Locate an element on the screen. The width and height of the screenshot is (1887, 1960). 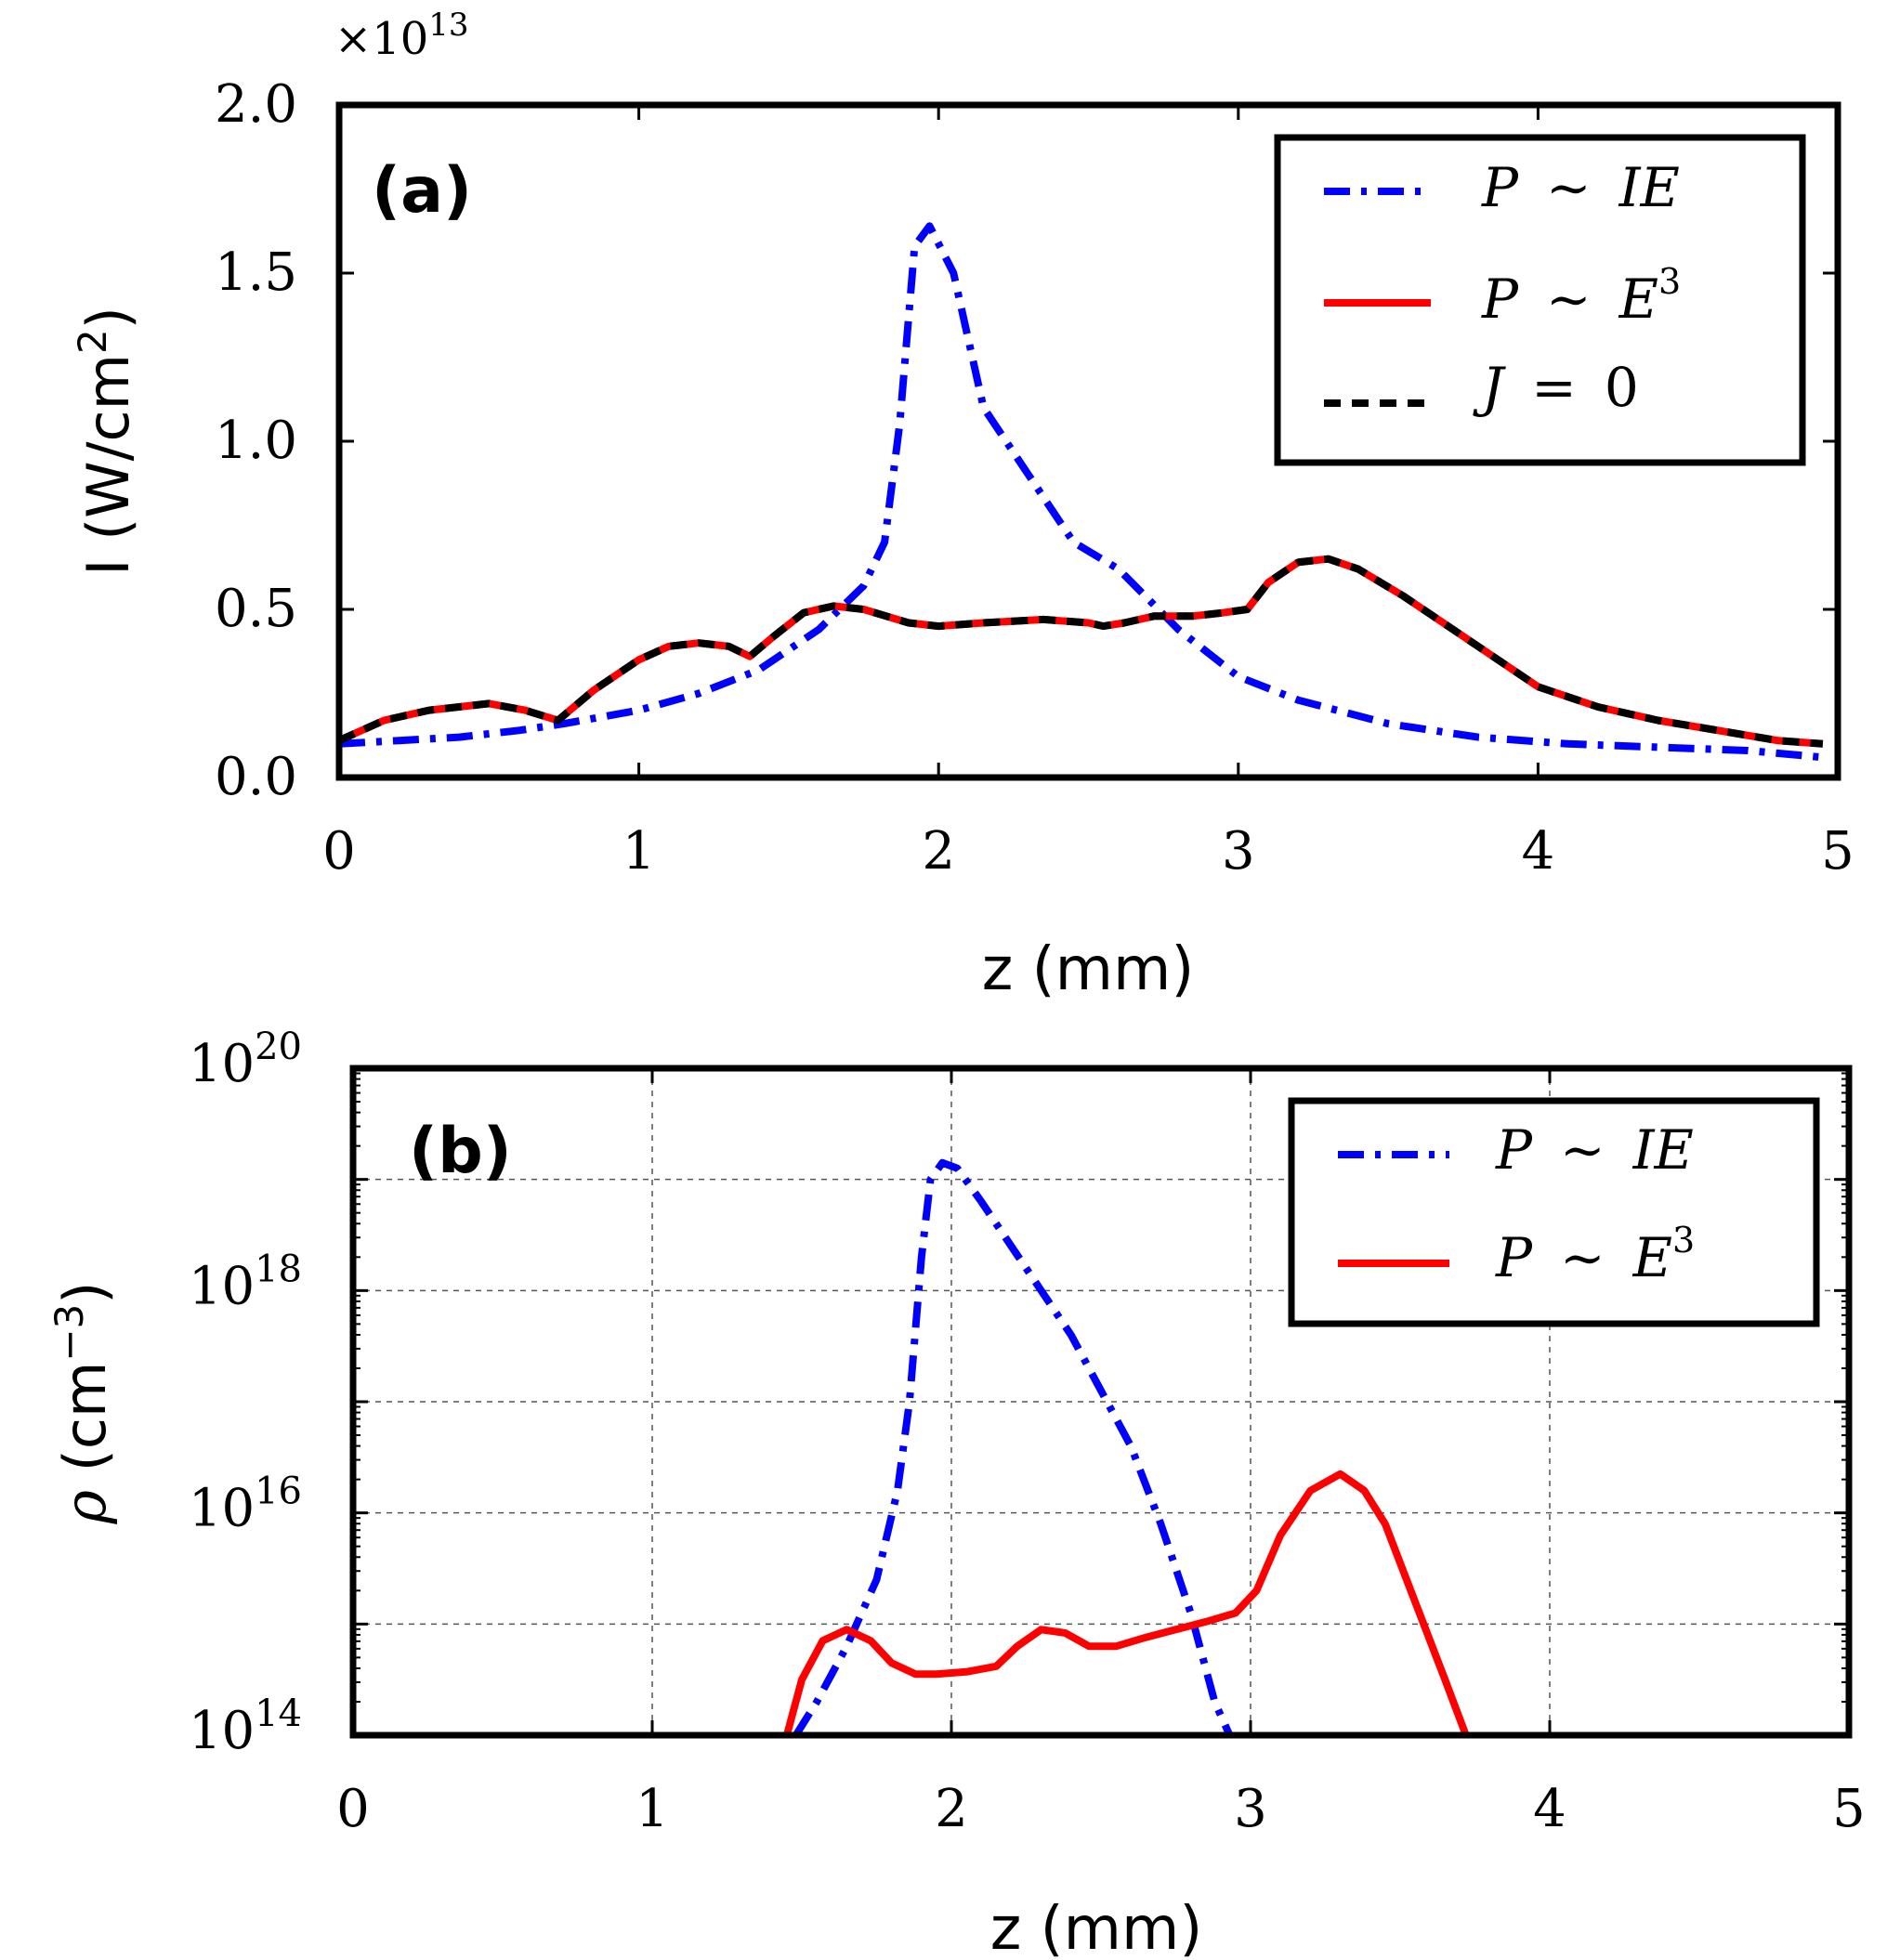
legend-a-j0-label: J = 0 is located at coordinates (1556, 387).